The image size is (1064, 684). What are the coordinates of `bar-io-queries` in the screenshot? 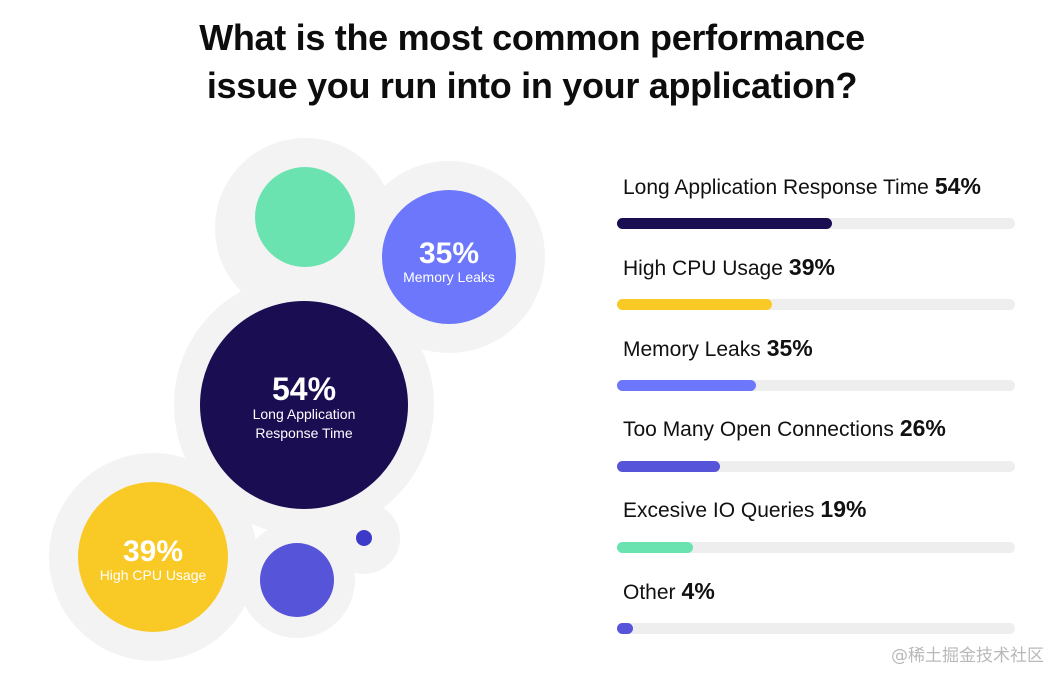 It's located at (655, 547).